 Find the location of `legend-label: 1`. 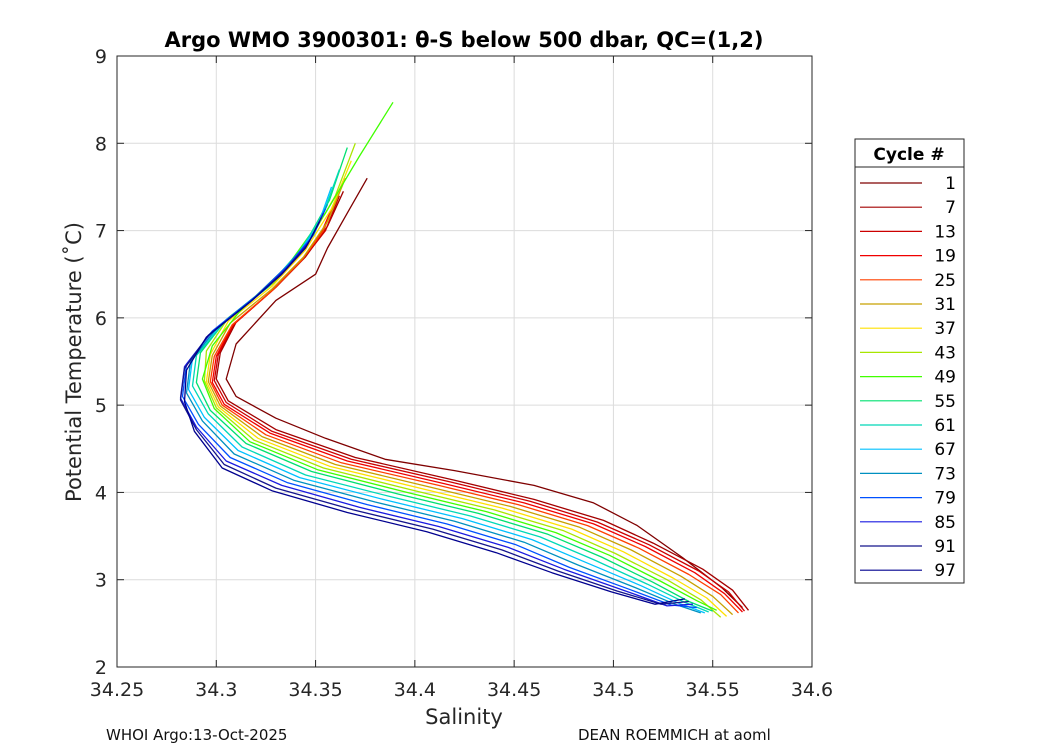

legend-label: 1 is located at coordinates (950, 184).